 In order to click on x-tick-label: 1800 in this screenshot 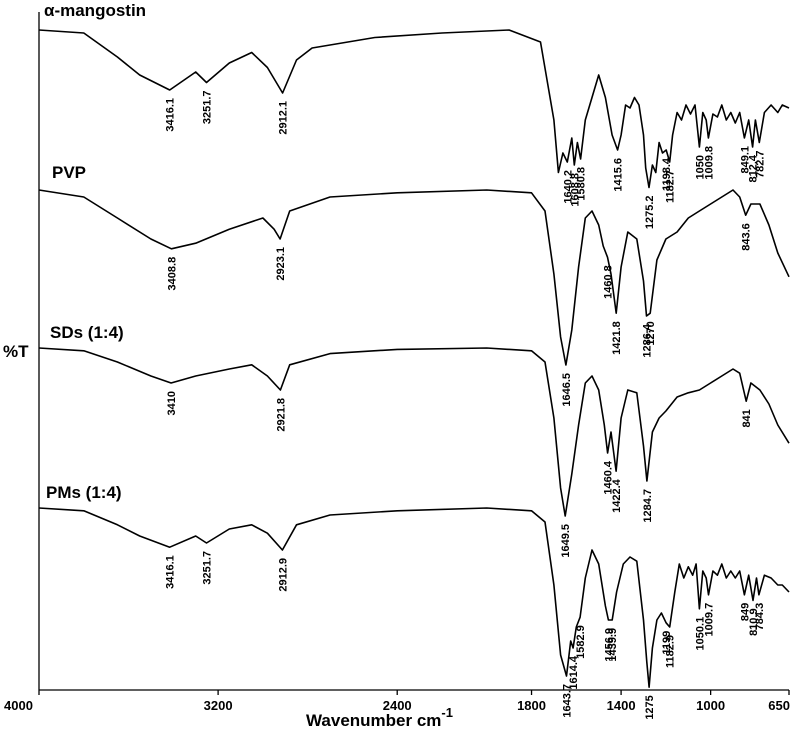, I will do `click(531, 705)`.